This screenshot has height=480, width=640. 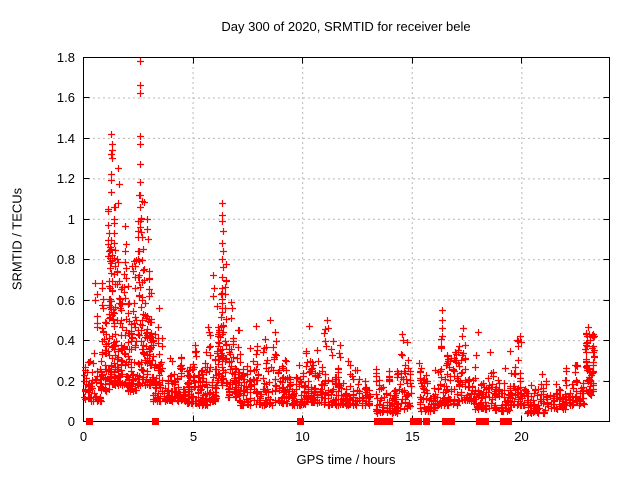 What do you see at coordinates (71, 421) in the screenshot?
I see `y-tick-label: 0` at bounding box center [71, 421].